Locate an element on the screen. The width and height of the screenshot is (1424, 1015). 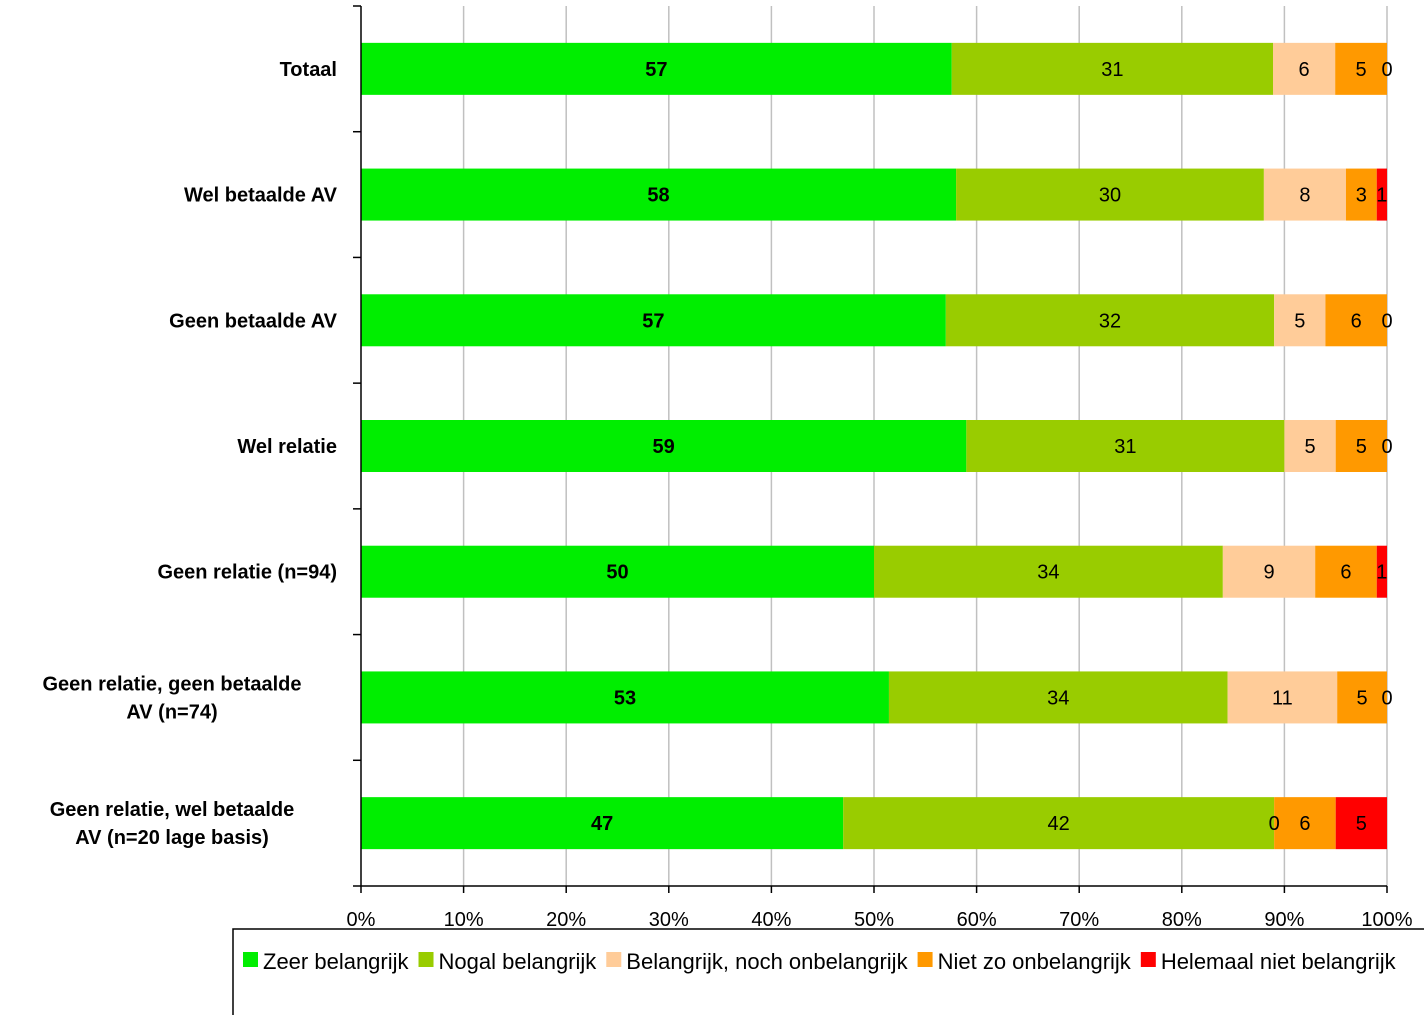
category-label: Geen relatie (n=94) is located at coordinates (247, 573).